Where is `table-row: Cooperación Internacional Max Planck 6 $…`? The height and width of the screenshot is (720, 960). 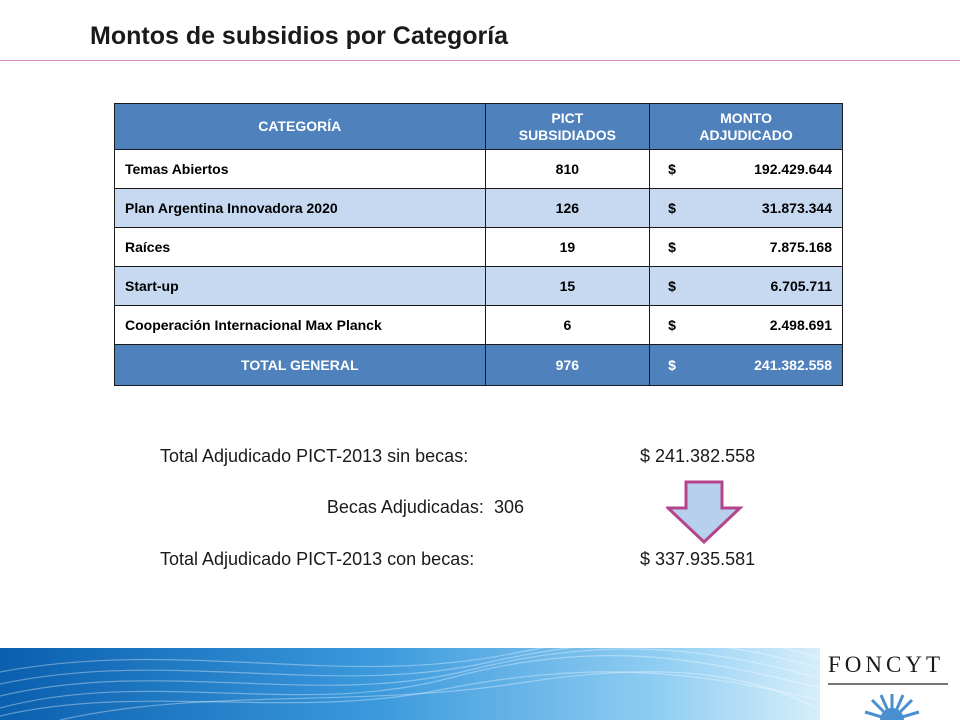 table-row: Cooperación Internacional Max Planck 6 $… is located at coordinates (478, 325).